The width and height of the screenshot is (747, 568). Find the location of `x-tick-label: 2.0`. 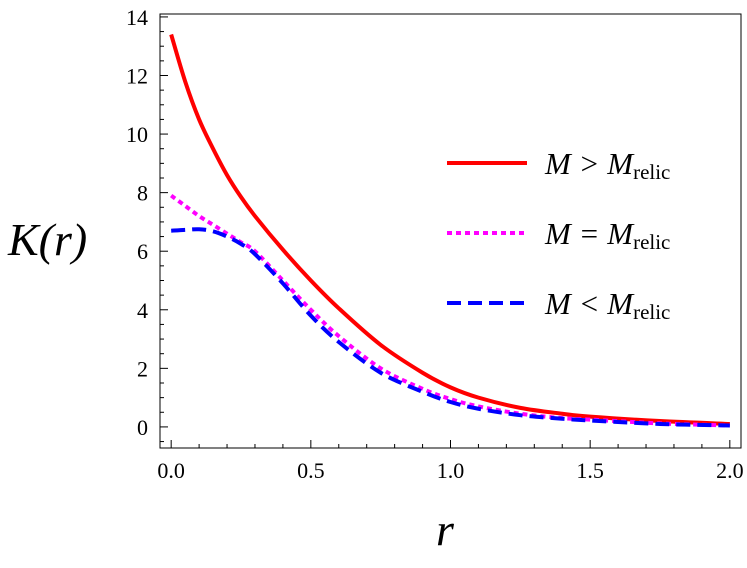

x-tick-label: 2.0 is located at coordinates (730, 470).